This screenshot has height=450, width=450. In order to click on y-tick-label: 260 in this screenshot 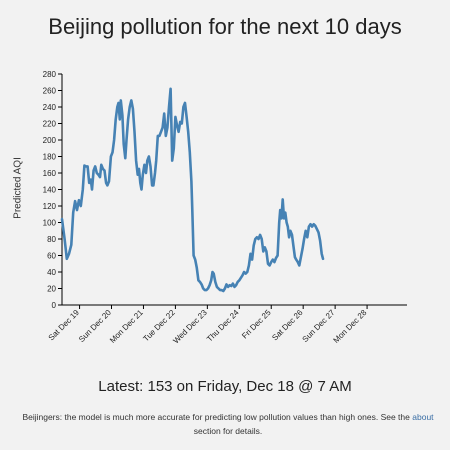, I will do `click(50, 91)`.